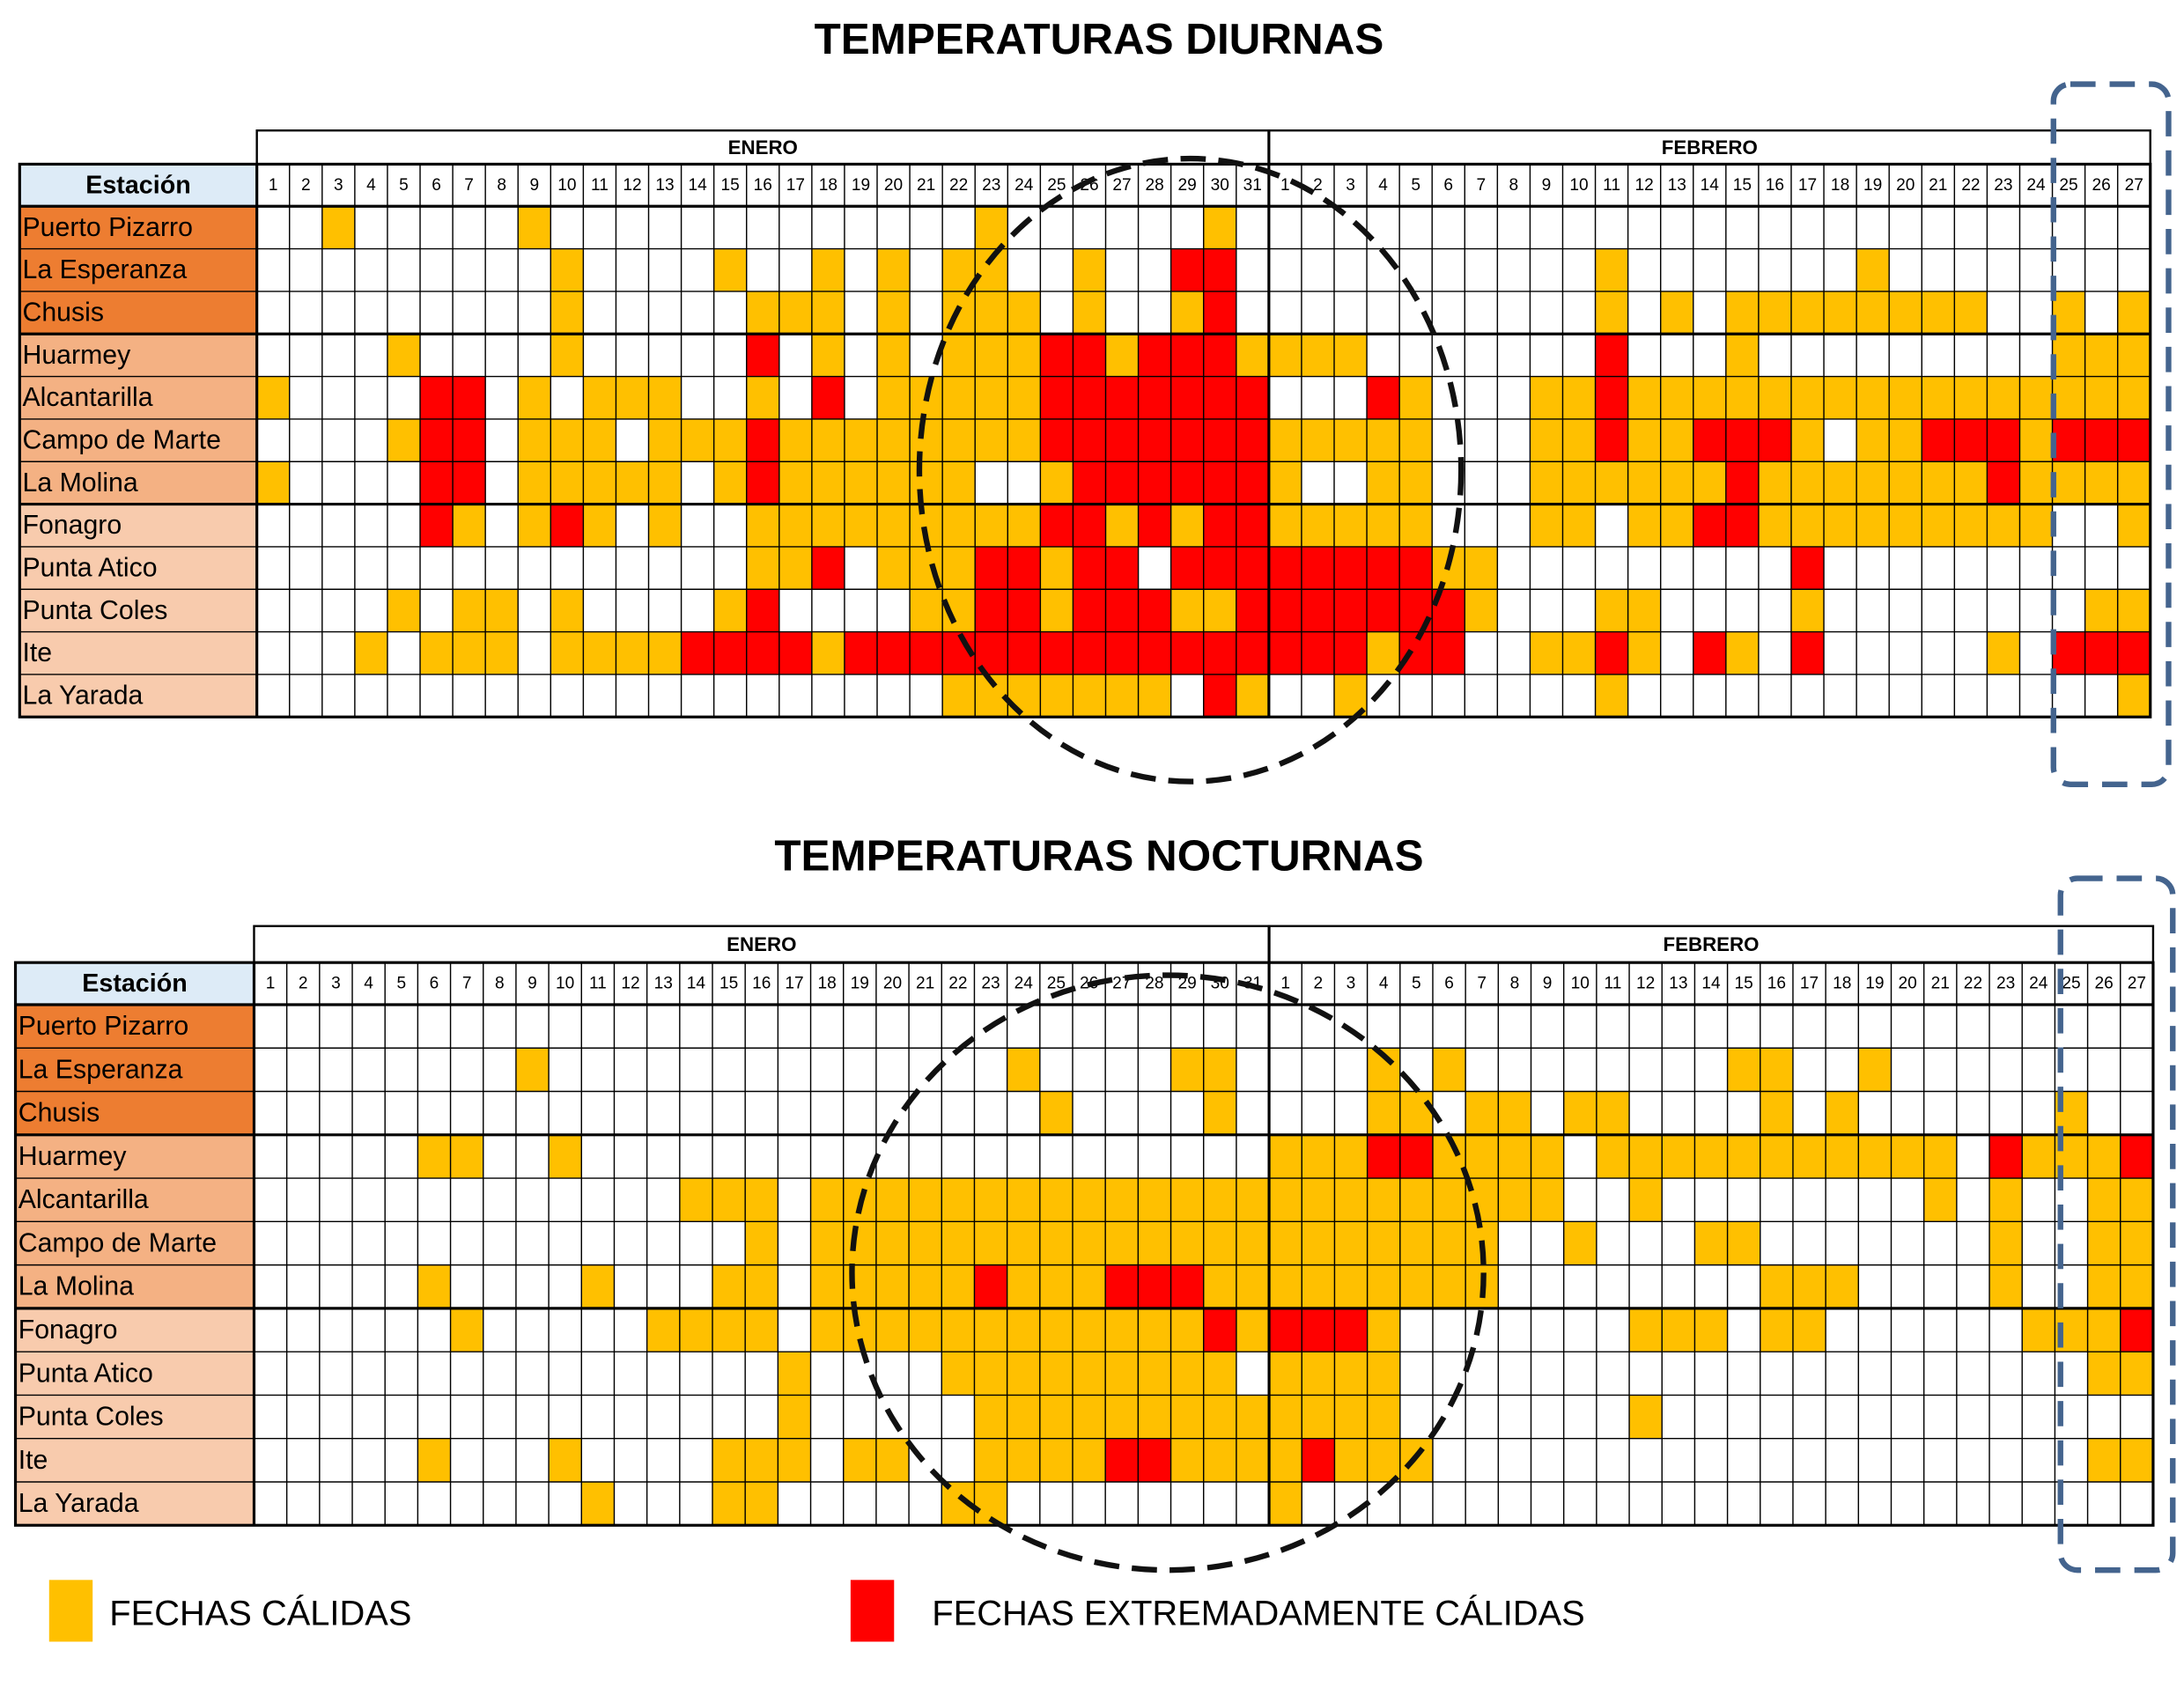 The height and width of the screenshot is (1695, 2184). Describe the element at coordinates (2134, 185) in the screenshot. I see `day-label: 27` at that location.